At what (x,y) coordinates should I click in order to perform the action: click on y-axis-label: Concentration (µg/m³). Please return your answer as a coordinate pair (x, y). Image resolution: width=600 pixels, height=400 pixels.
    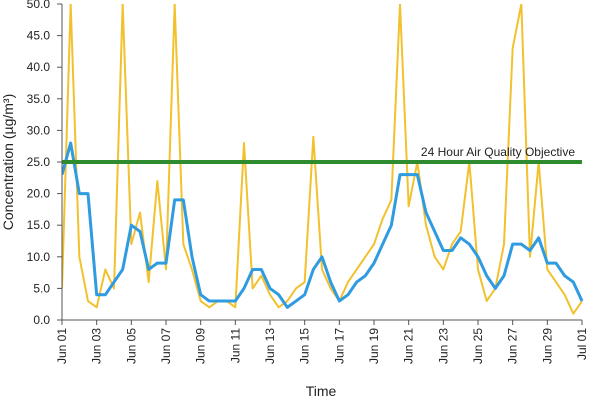
    Looking at the image, I should click on (8, 162).